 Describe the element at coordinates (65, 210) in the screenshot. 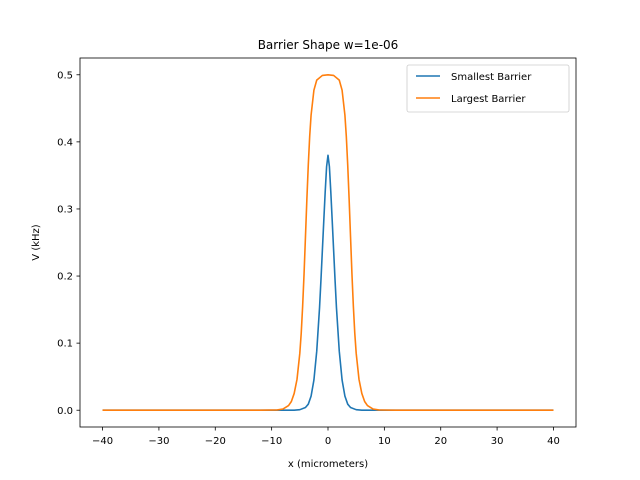

I see `y-tick-label: 0.3` at that location.